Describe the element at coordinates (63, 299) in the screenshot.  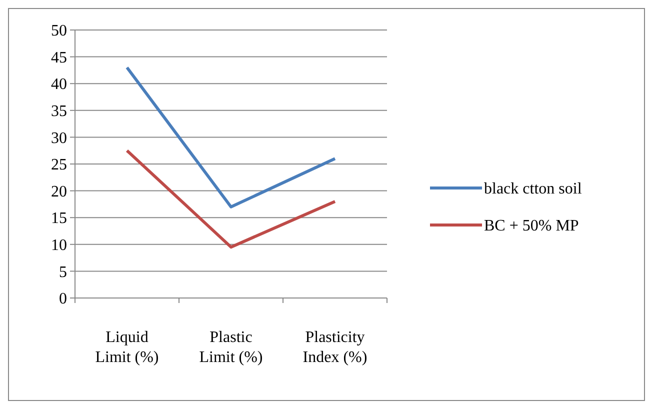
I see `y-tick-label: 0` at that location.